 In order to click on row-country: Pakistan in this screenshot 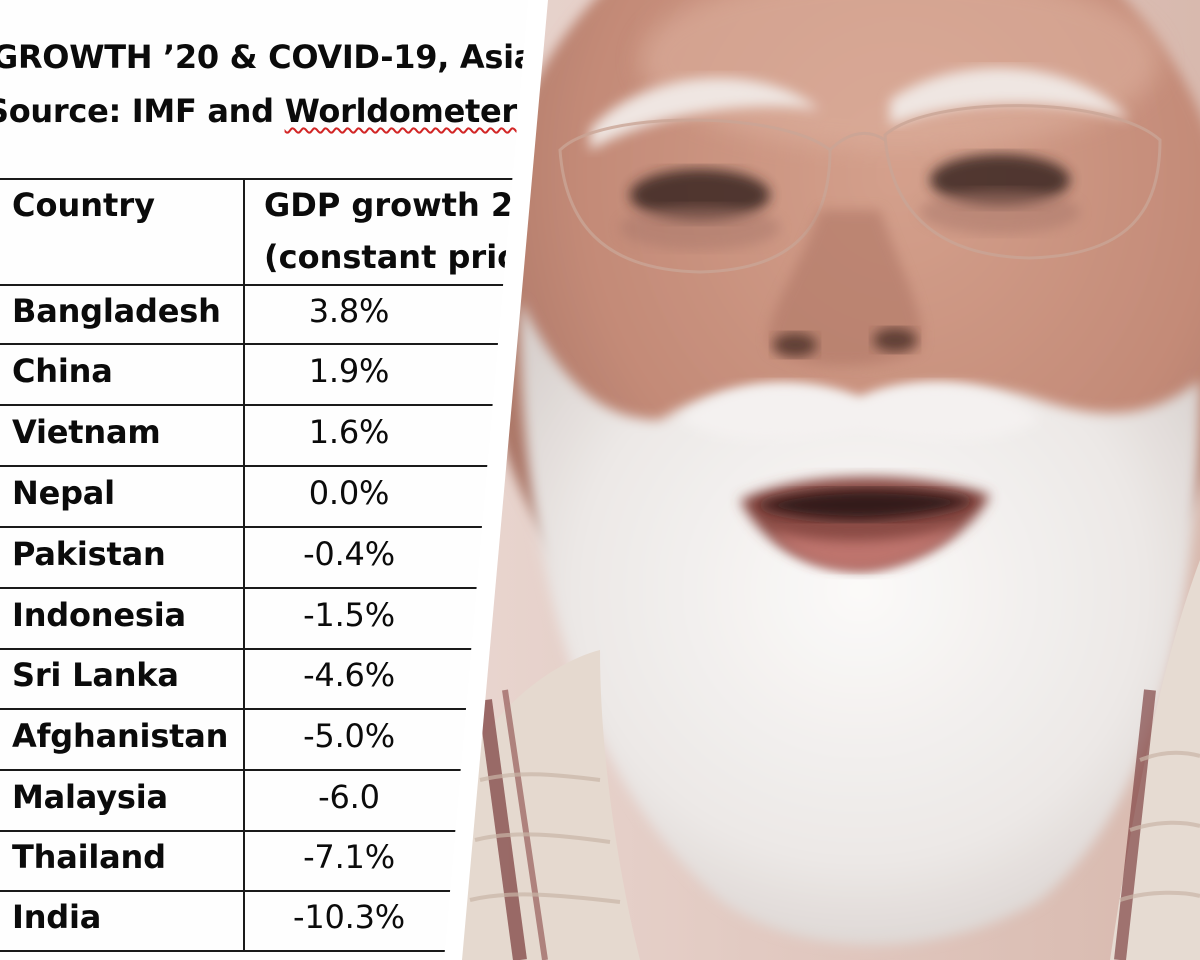, I will do `click(89, 554)`.